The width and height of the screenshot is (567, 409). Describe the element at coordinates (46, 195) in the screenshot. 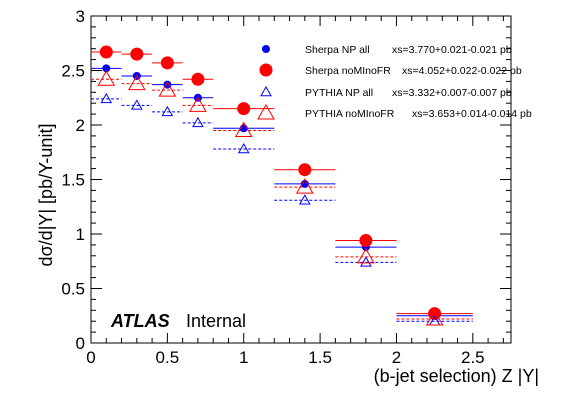

I see `y-axis-title: dσ/d|Y| [pb/Y-unit]` at that location.